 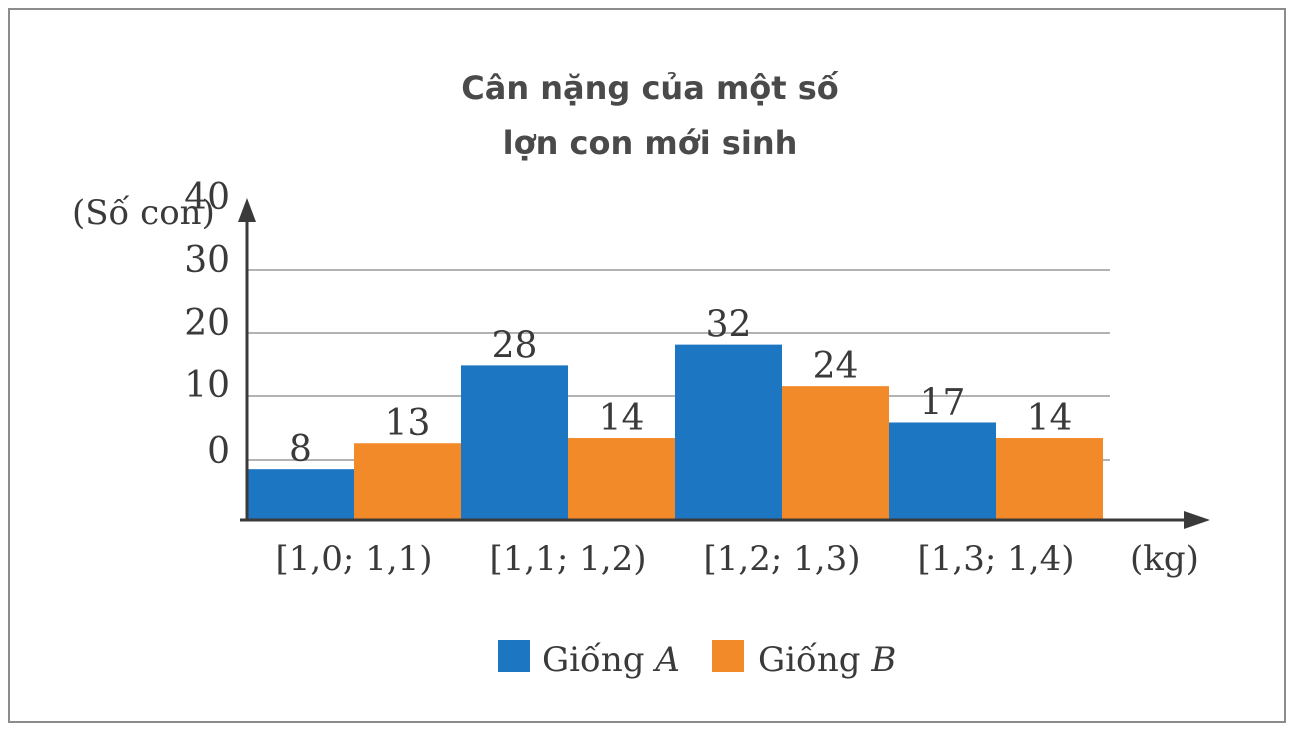 What do you see at coordinates (650, 88) in the screenshot?
I see `chart-title-line-1: Cân nặng của một số` at bounding box center [650, 88].